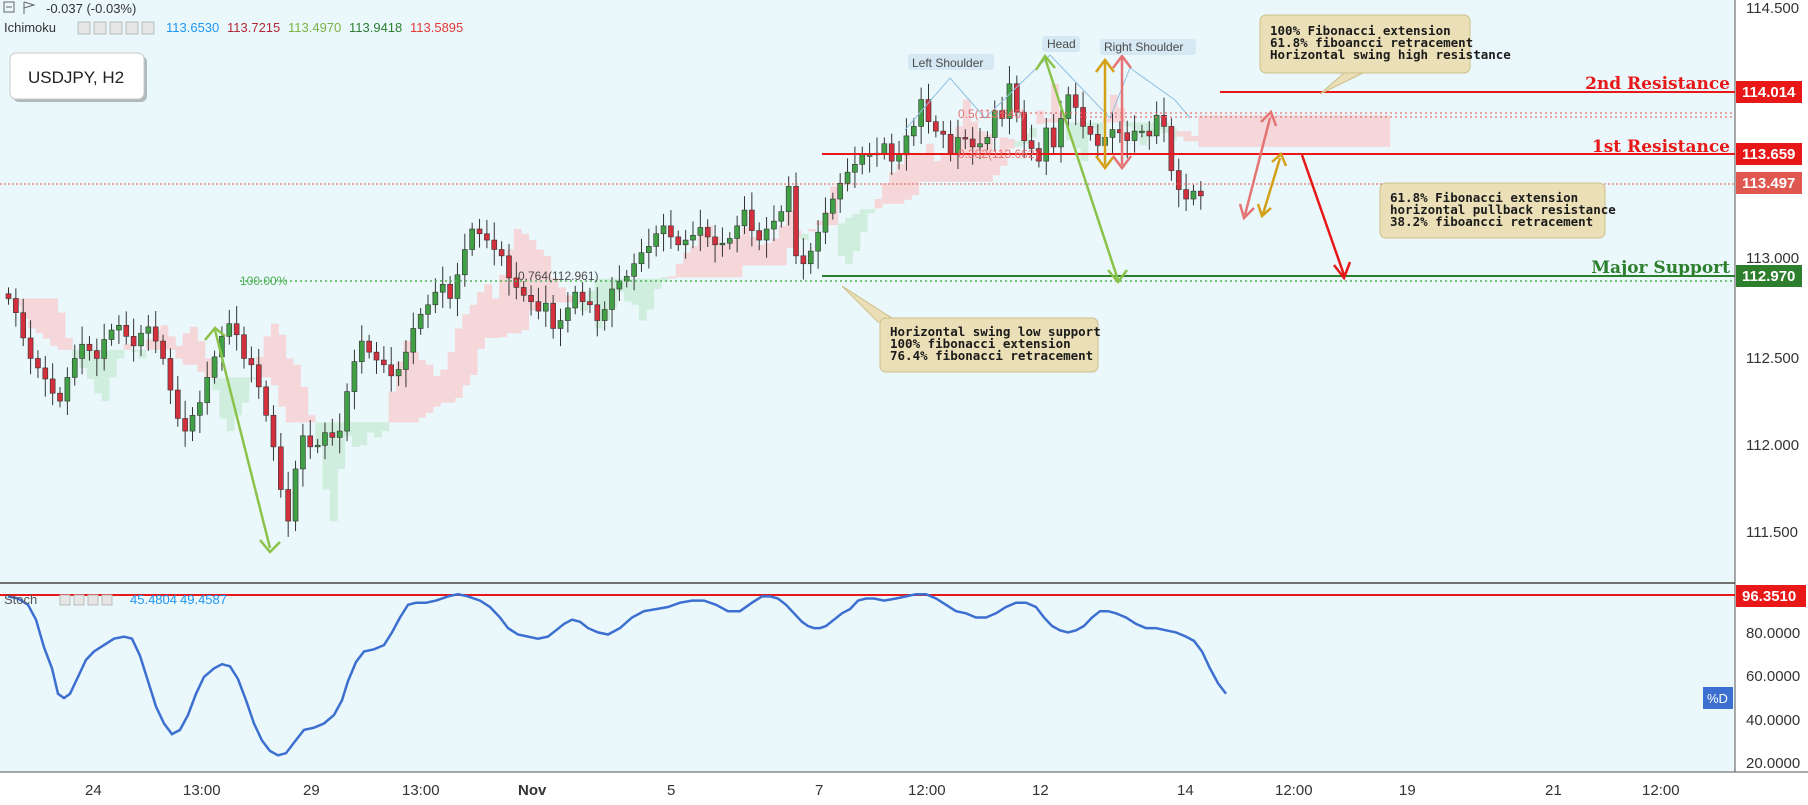 This screenshot has width=1808, height=805. I want to click on y-tick-112500: 112.500, so click(1772, 358).